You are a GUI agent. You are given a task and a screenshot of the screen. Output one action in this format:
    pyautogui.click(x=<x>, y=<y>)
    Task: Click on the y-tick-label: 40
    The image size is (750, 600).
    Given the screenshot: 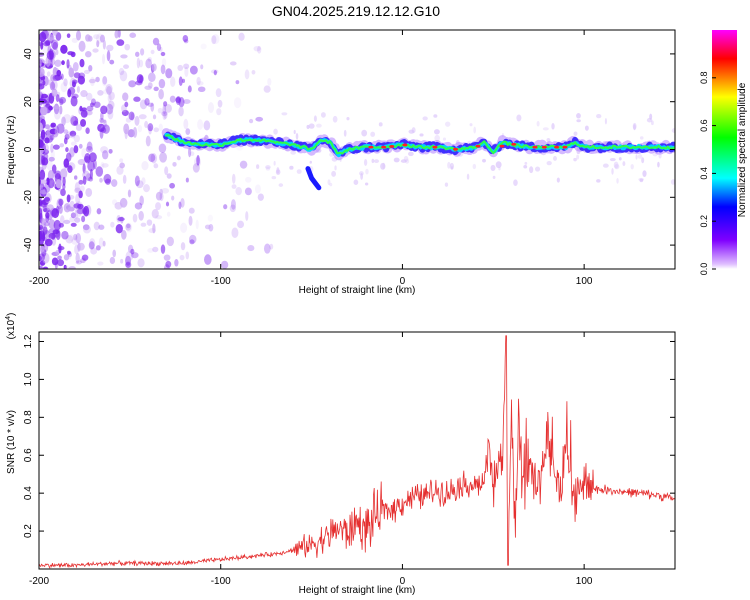 What is the action you would take?
    pyautogui.click(x=28, y=54)
    